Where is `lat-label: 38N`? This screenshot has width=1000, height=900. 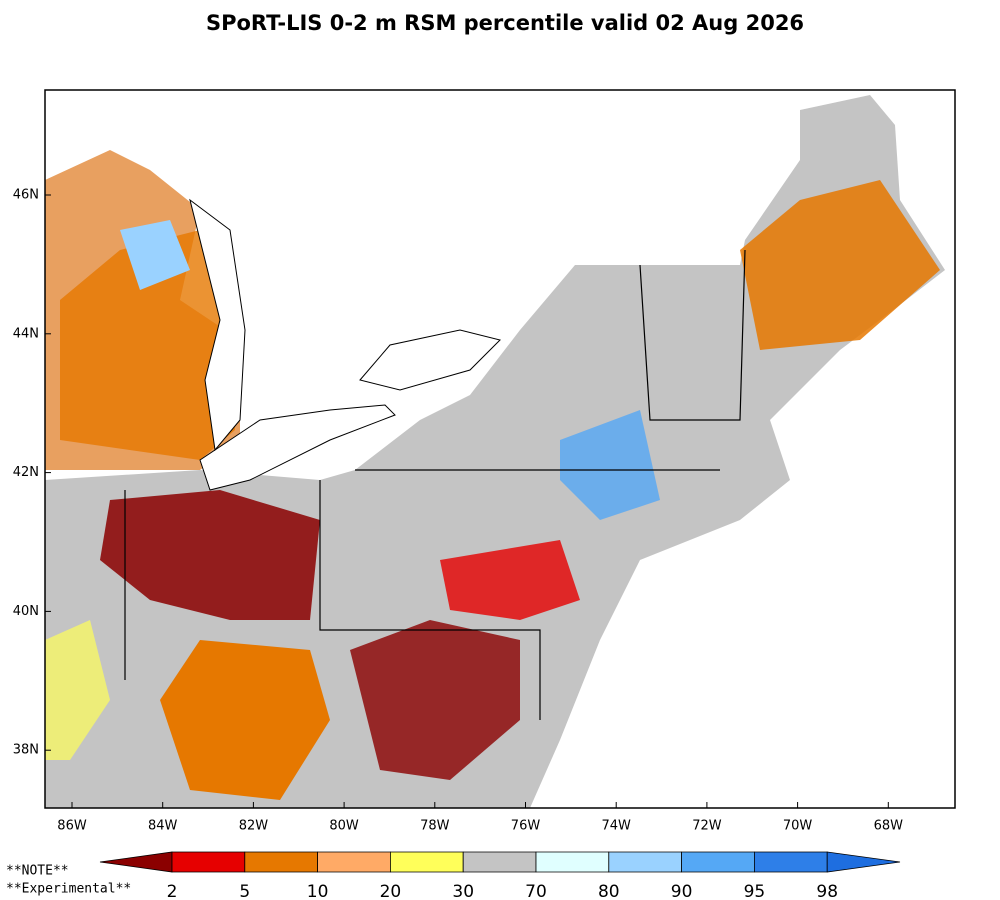 lat-label: 38N is located at coordinates (26, 750).